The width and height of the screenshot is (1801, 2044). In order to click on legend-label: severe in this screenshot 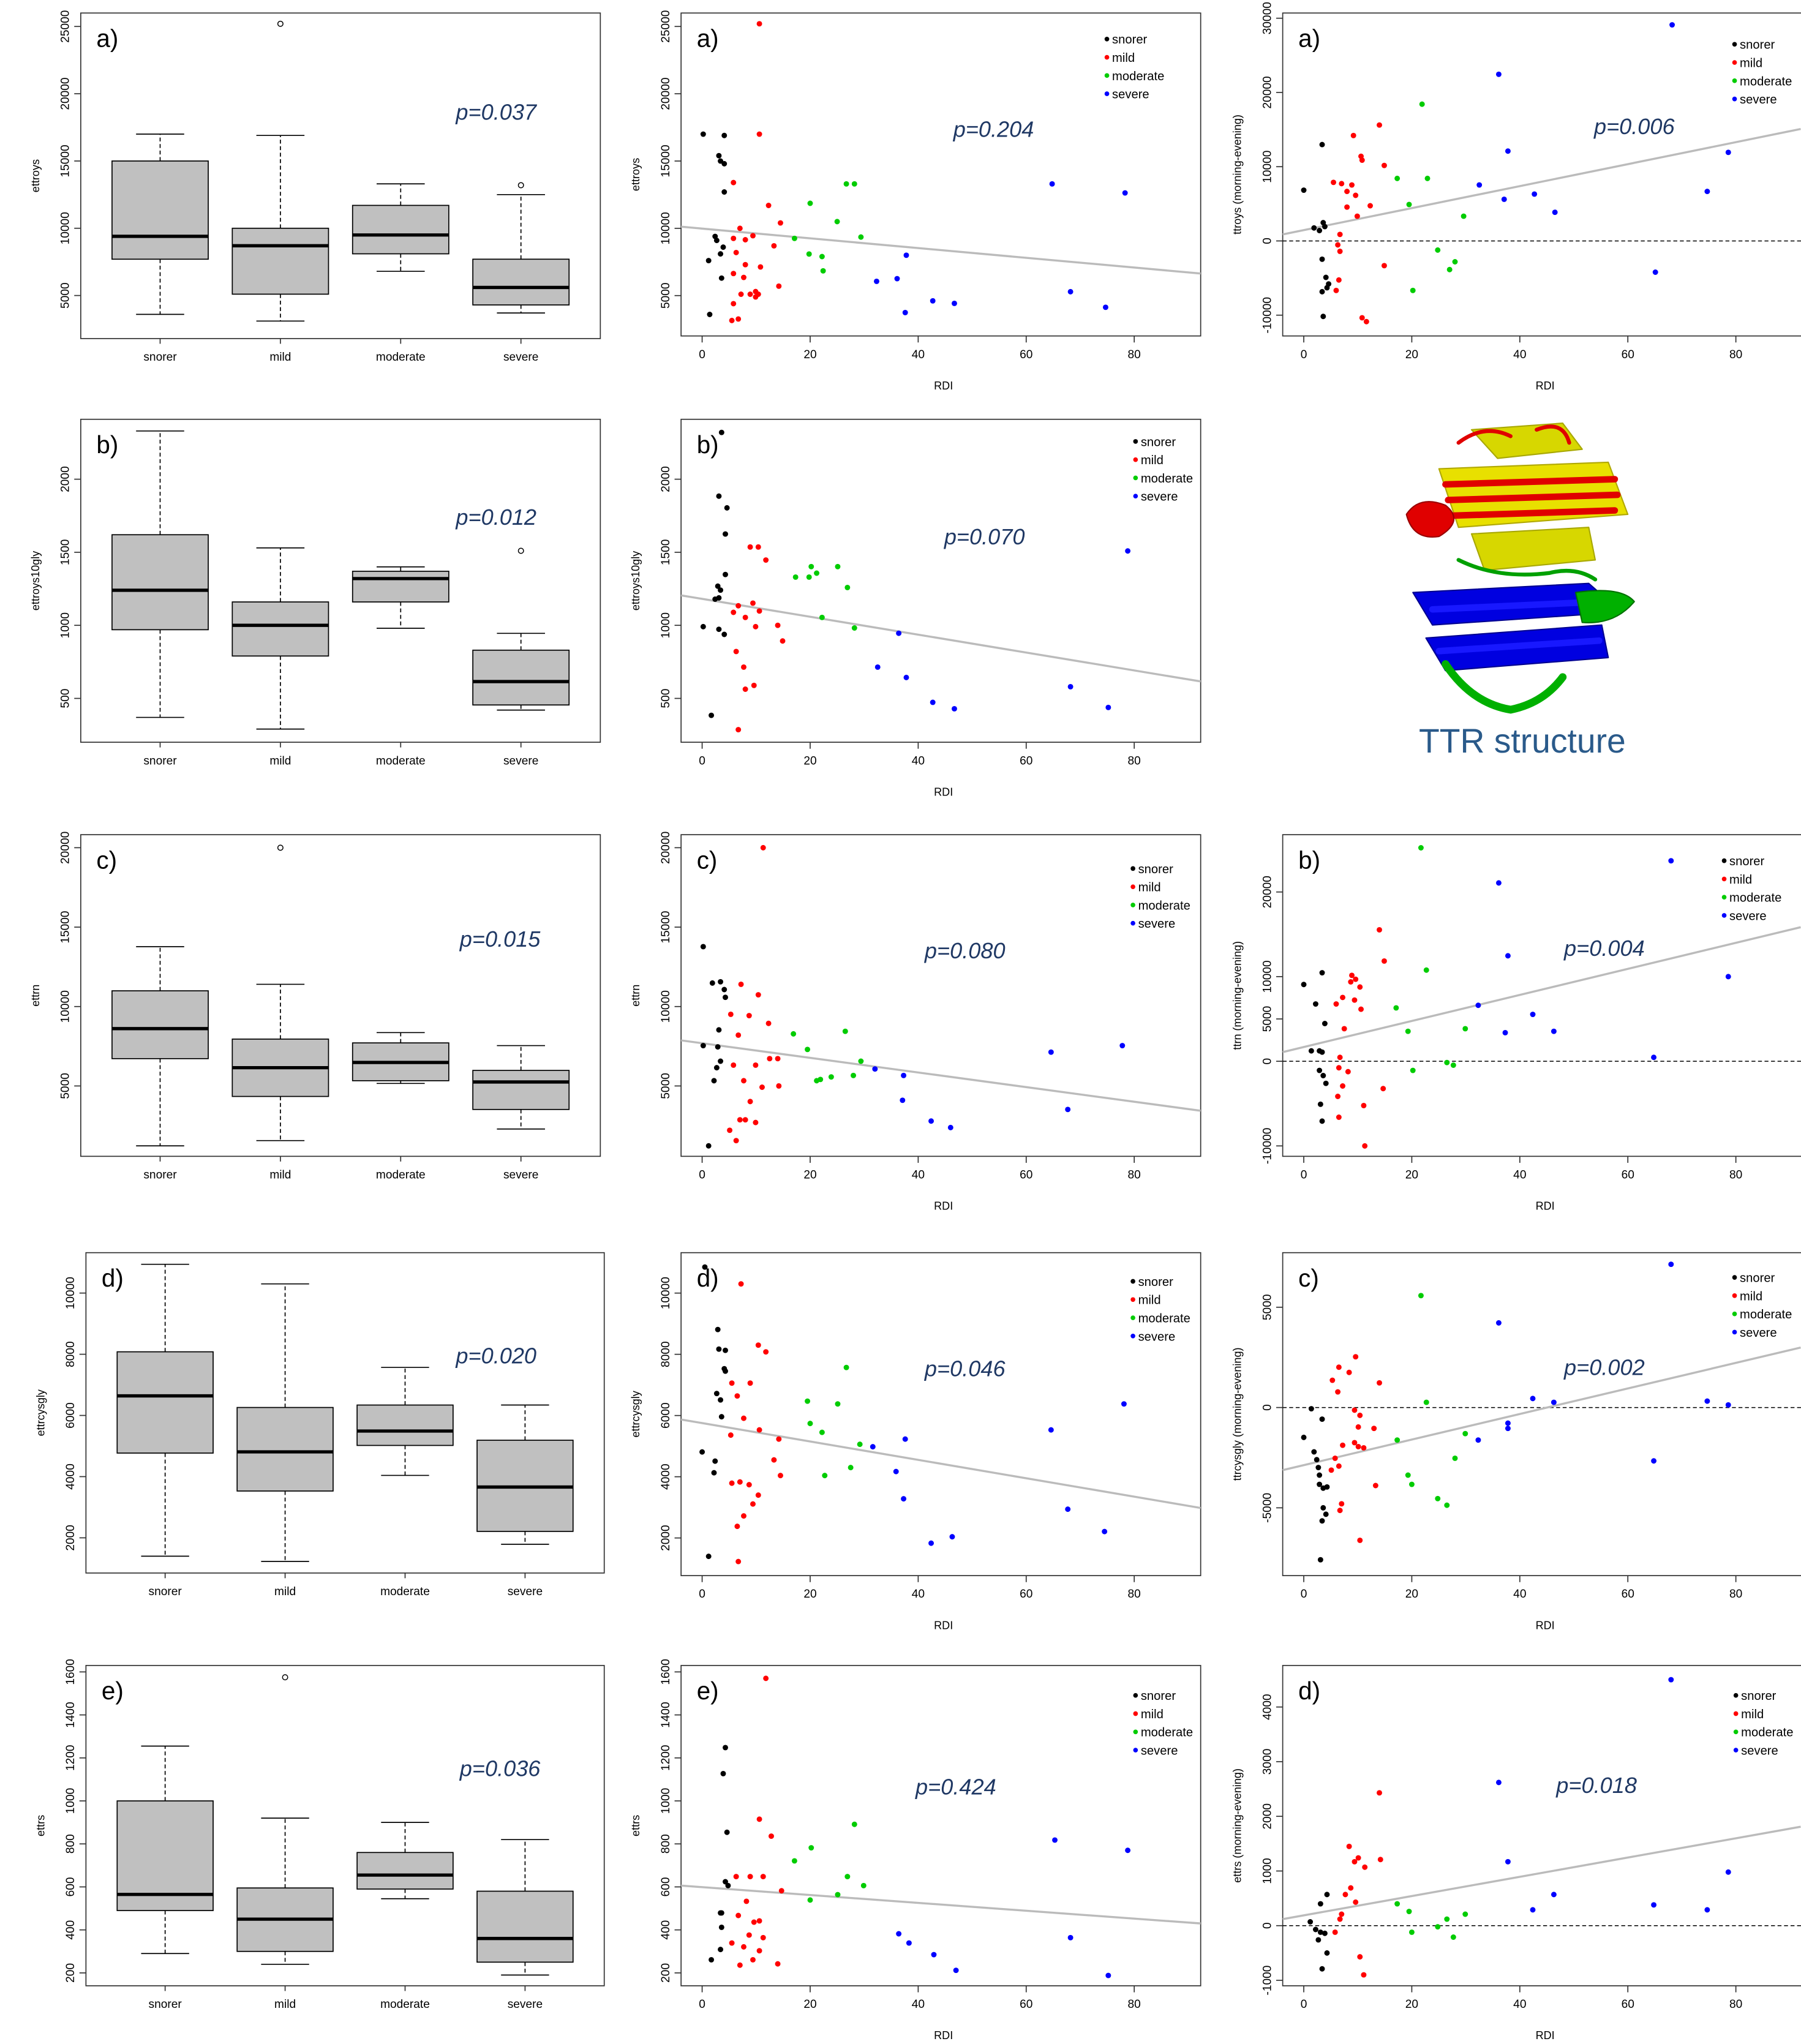, I will do `click(1157, 924)`.